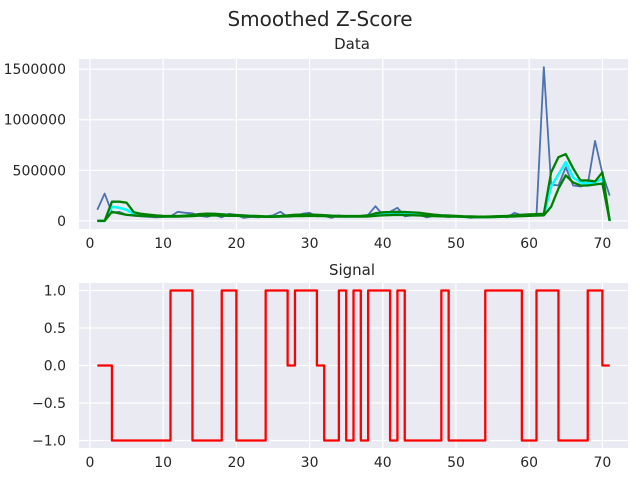  What do you see at coordinates (49, 404) in the screenshot?
I see `signal-y-tick-label: −0.5` at bounding box center [49, 404].